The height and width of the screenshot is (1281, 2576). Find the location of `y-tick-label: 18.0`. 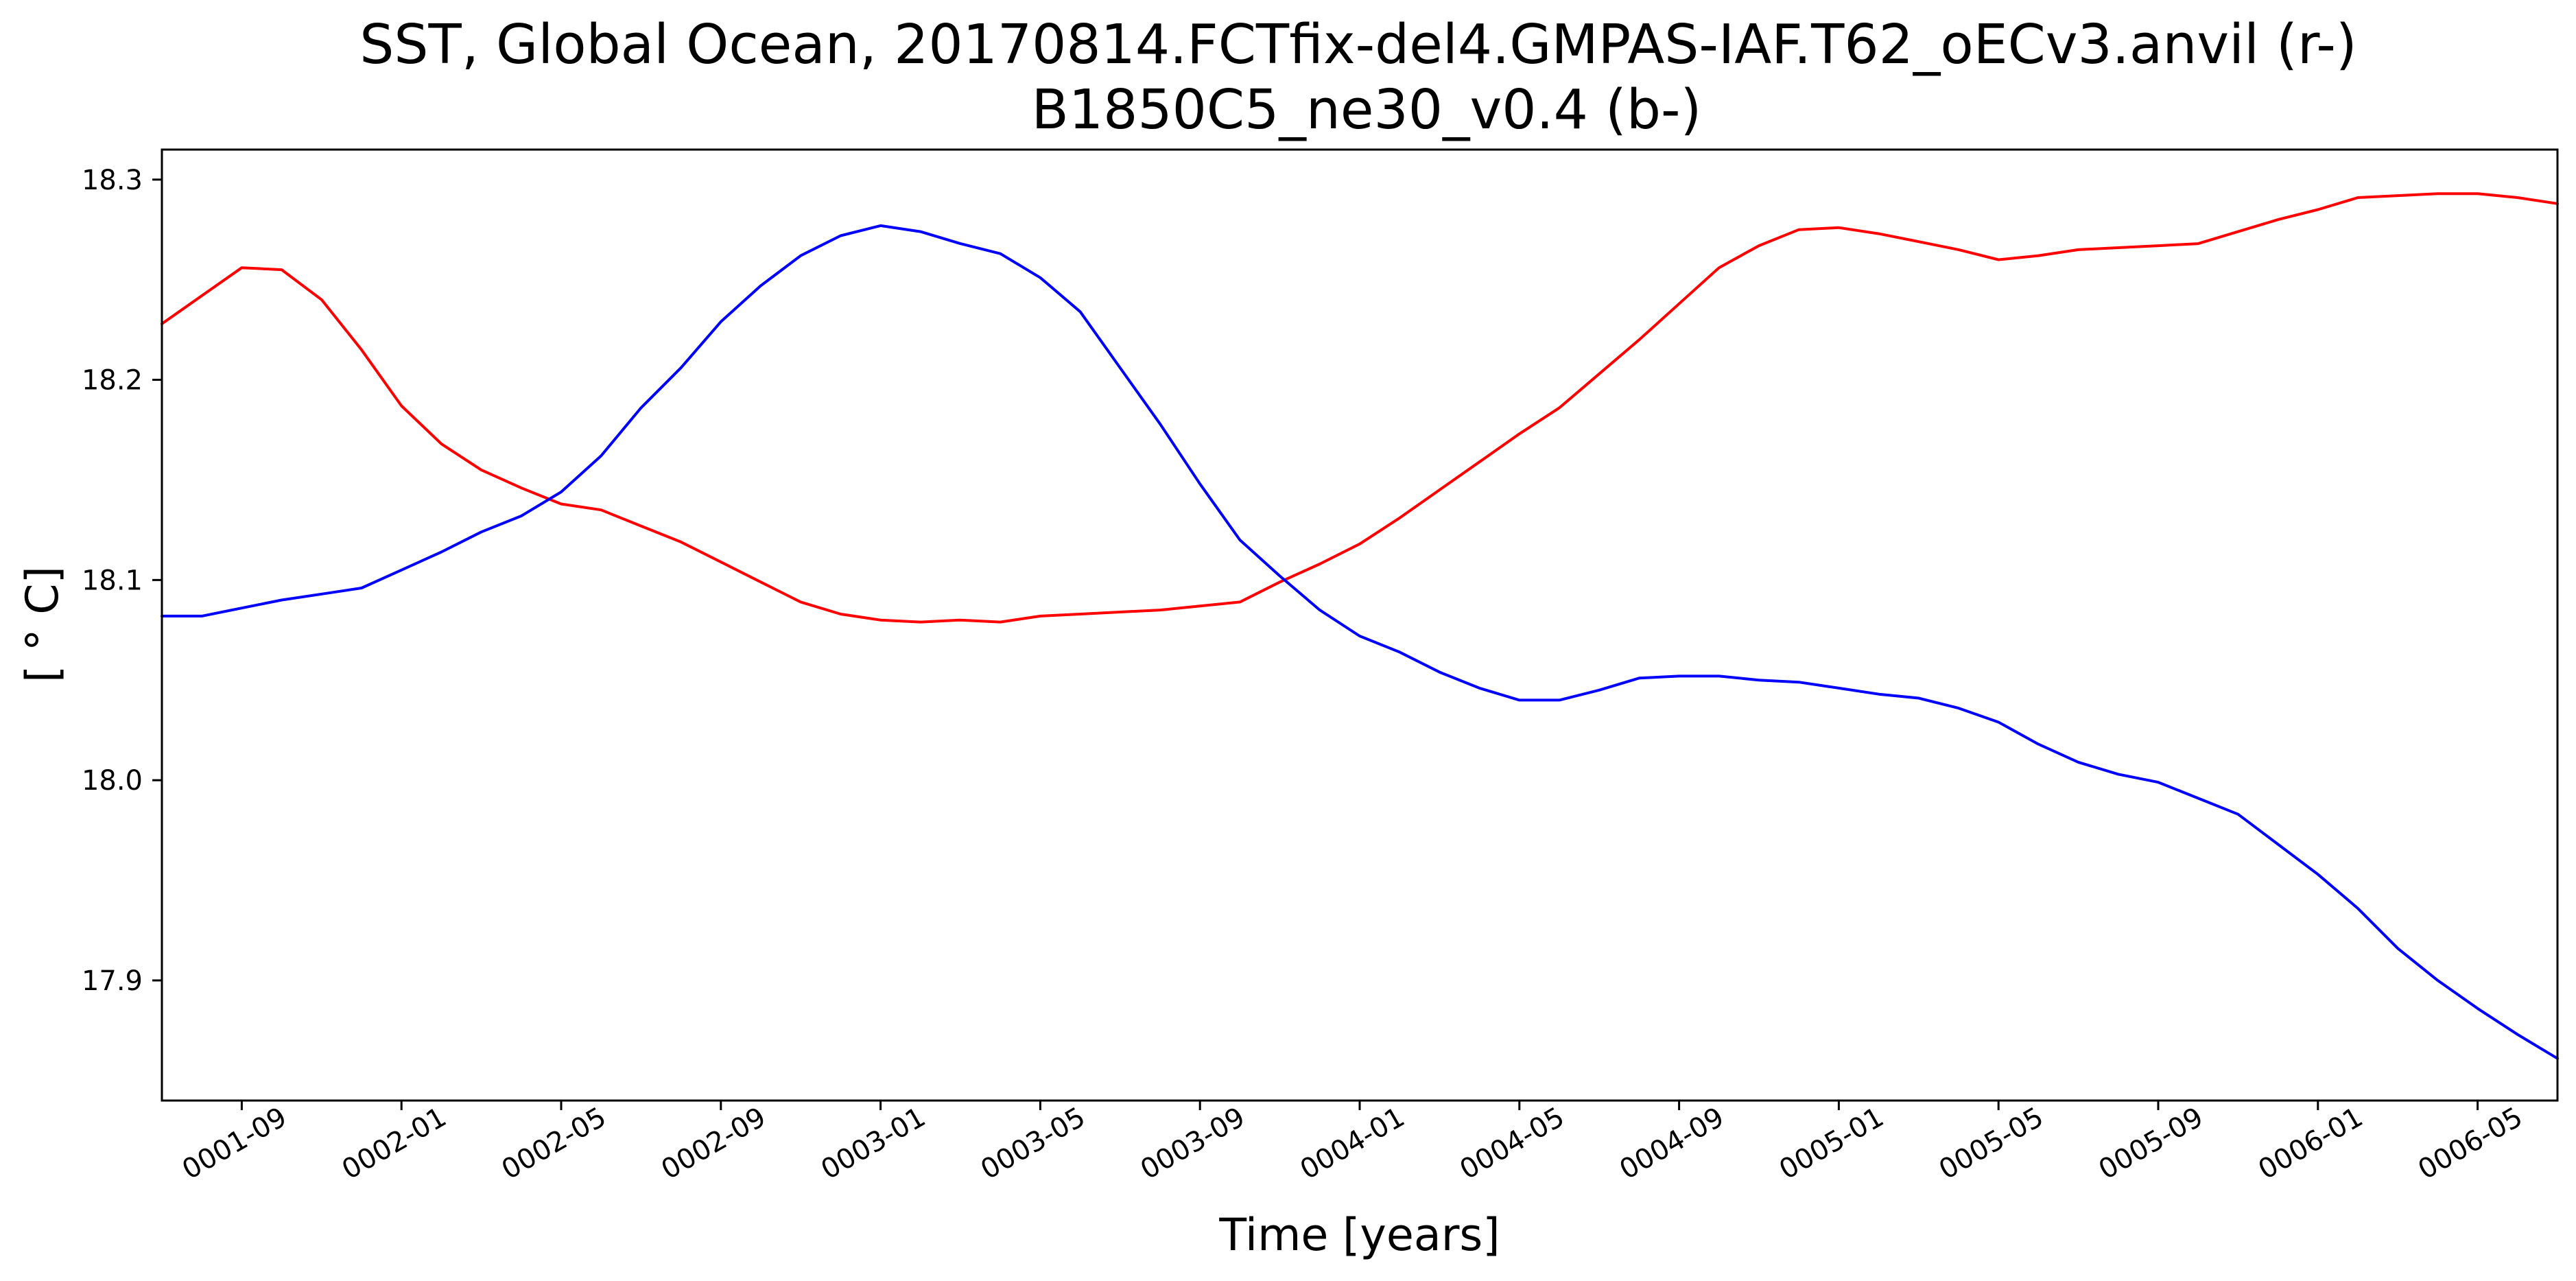

y-tick-label: 18.0 is located at coordinates (112, 781).